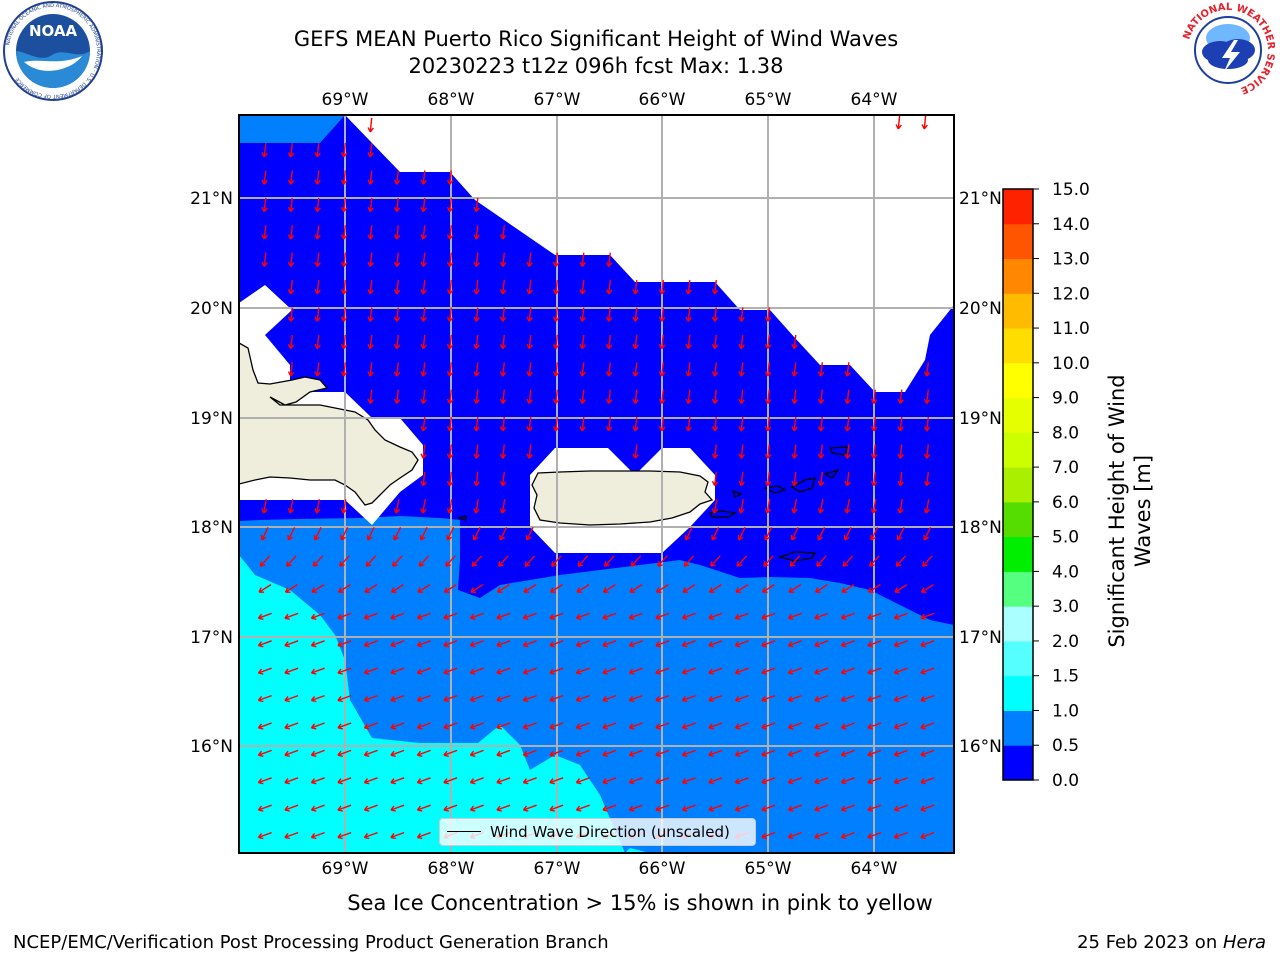 This screenshot has width=1280, height=960. What do you see at coordinates (1130, 511) in the screenshot?
I see `colorbar-label: Significant Height of Wind Waves [m]` at bounding box center [1130, 511].